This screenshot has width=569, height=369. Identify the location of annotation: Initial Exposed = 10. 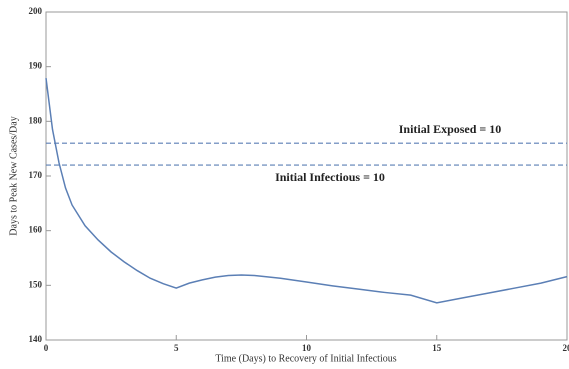
(450, 129).